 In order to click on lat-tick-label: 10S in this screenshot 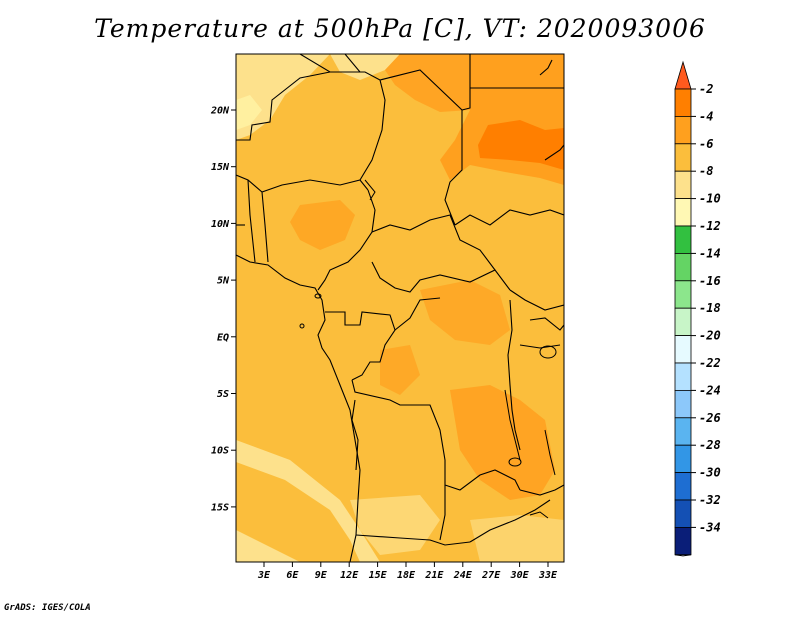, I will do `click(220, 451)`.